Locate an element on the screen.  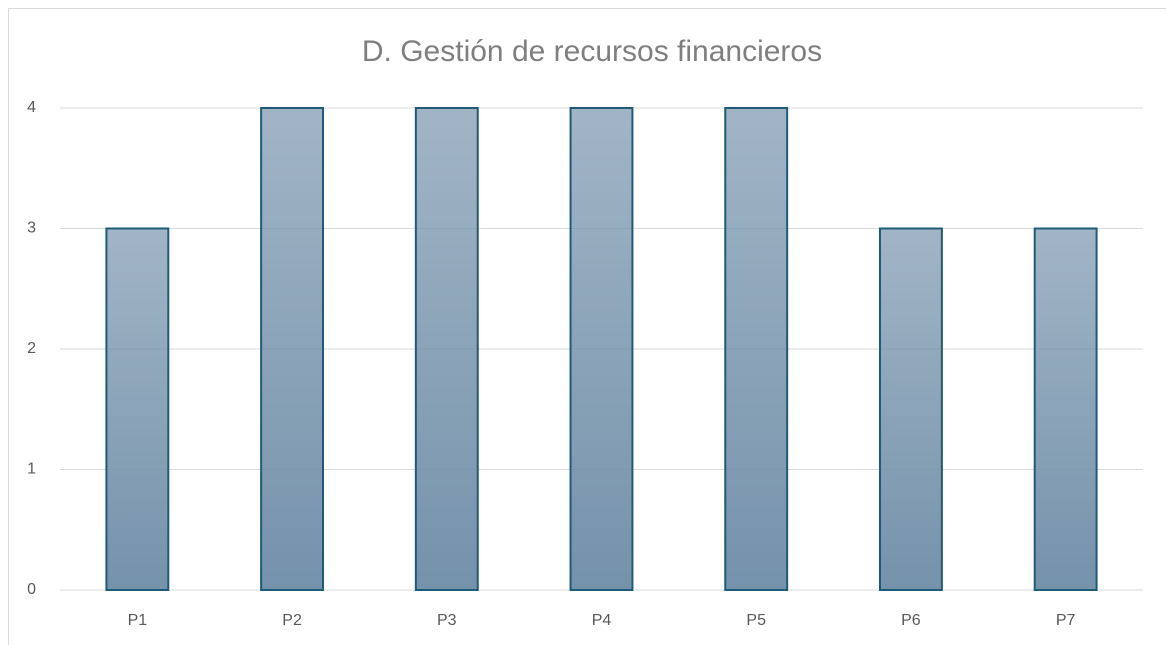
x-tick-label: P1 is located at coordinates (138, 620).